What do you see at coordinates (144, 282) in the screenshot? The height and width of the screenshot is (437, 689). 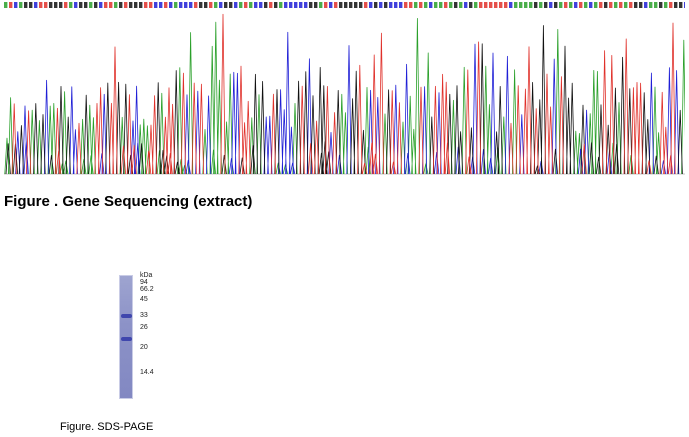 I see `marker-label: 94` at bounding box center [144, 282].